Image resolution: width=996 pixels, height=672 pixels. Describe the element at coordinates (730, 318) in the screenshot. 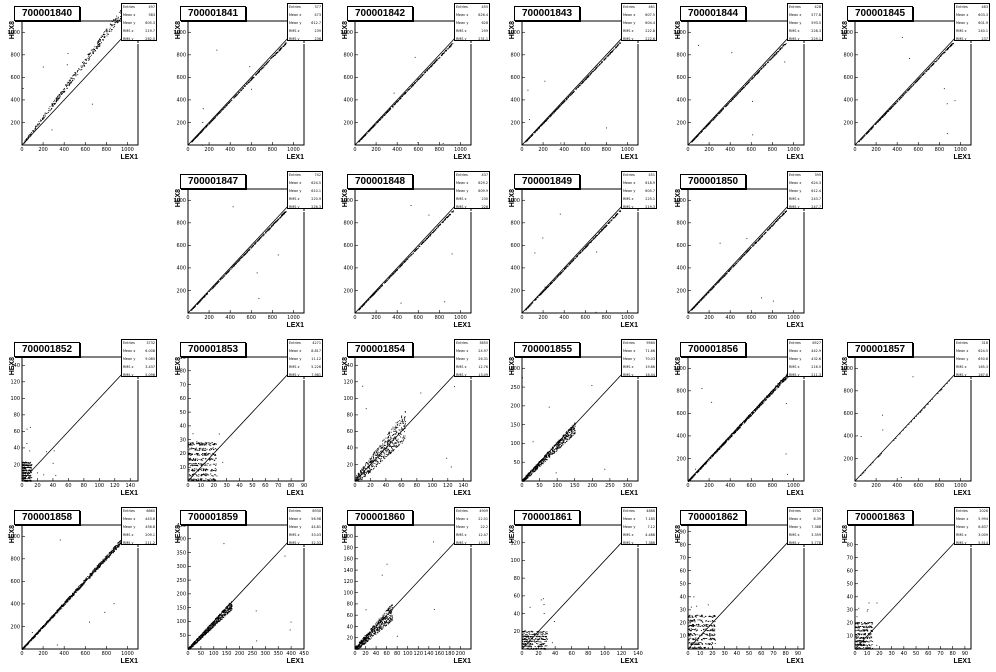

I see `x-tick-label: 400` at that location.